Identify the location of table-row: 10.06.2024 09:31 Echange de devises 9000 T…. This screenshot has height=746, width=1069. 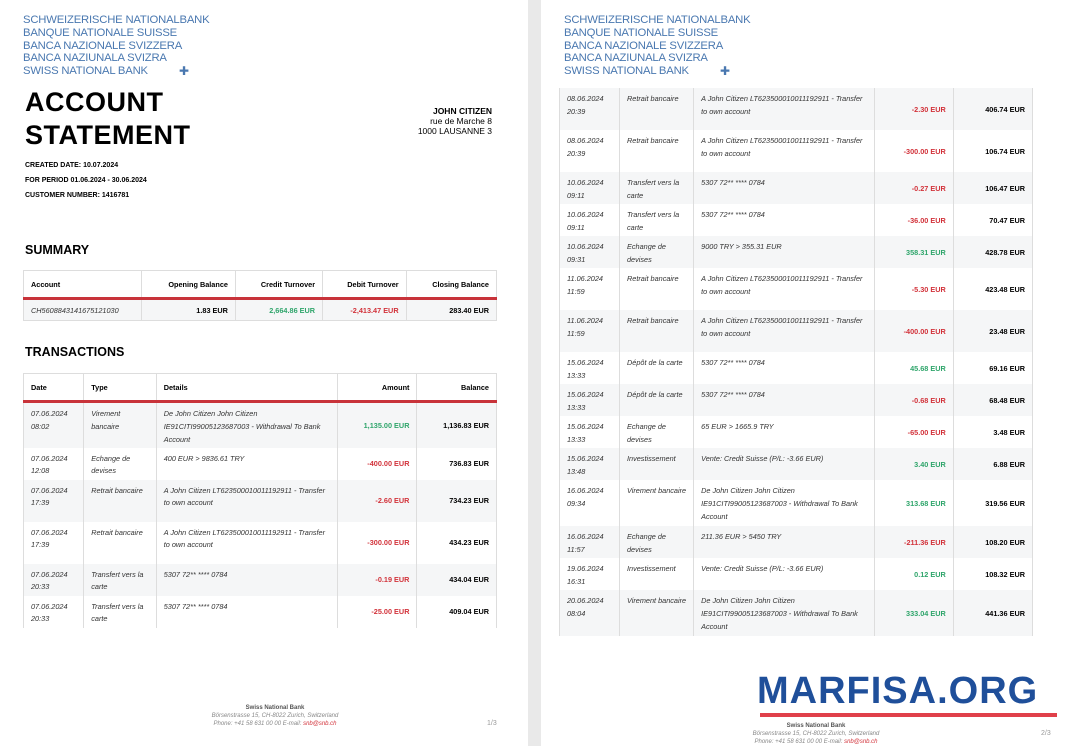
(796, 252).